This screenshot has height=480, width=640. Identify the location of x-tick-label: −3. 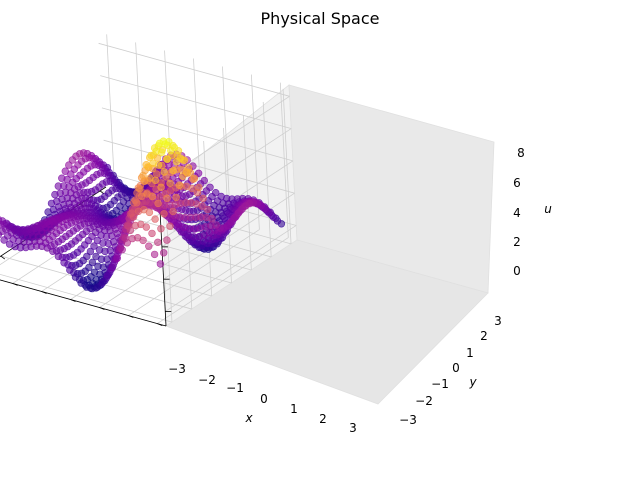
(177, 369).